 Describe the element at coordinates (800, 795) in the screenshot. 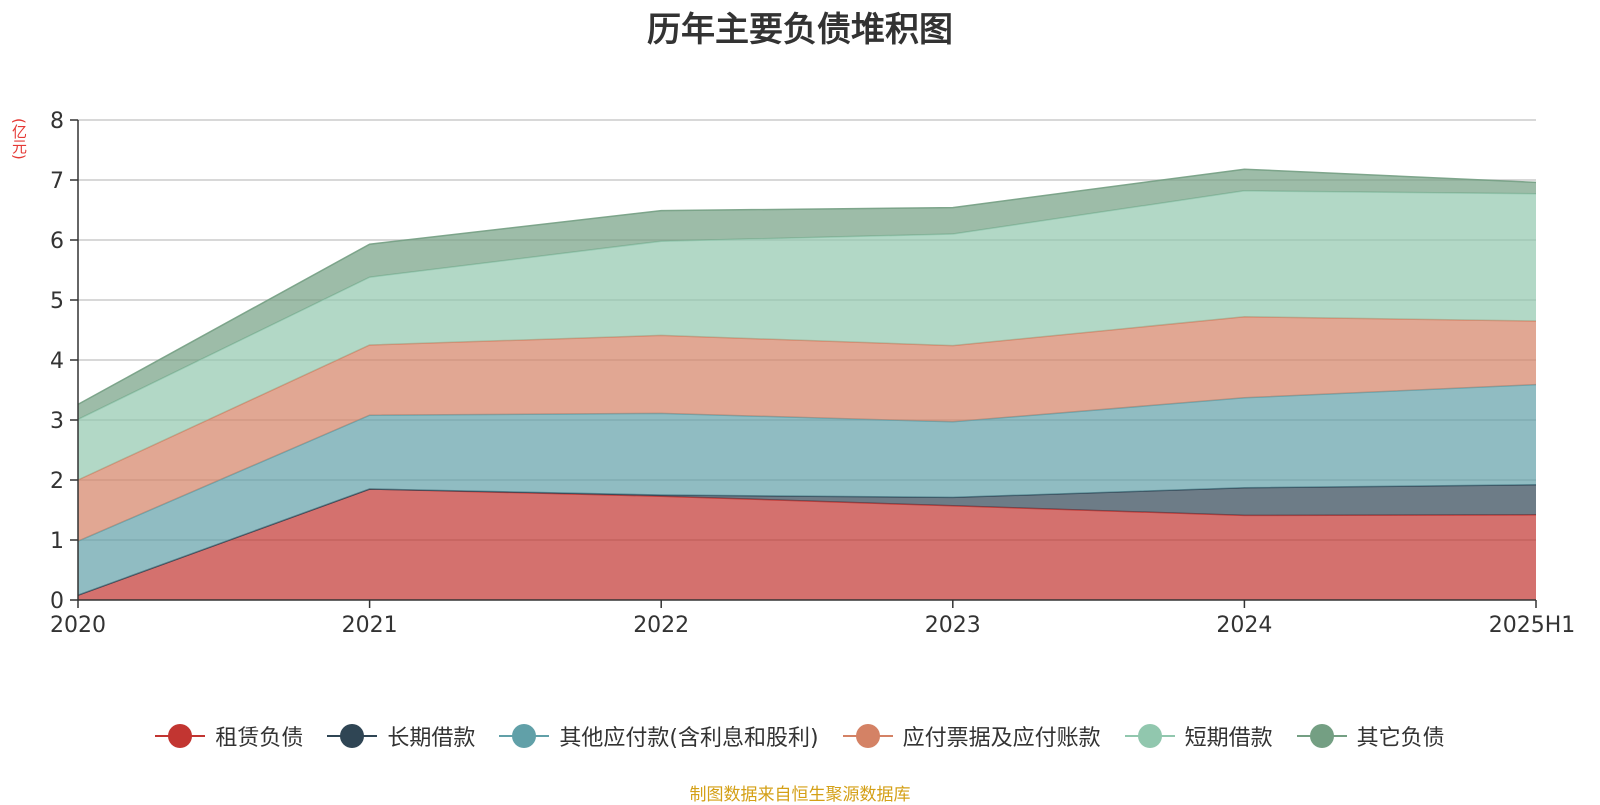

I see `source-note: 制图数据来自恒生聚源数据库` at that location.